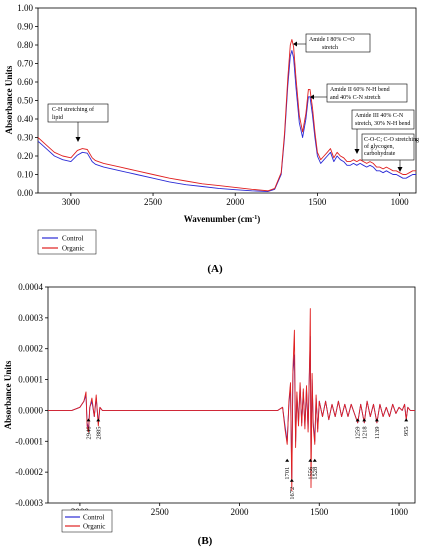 This screenshot has width=431, height=550. I want to click on annotation-amide-iii-line2: stretch, 30% N-H bend, so click(382, 124).